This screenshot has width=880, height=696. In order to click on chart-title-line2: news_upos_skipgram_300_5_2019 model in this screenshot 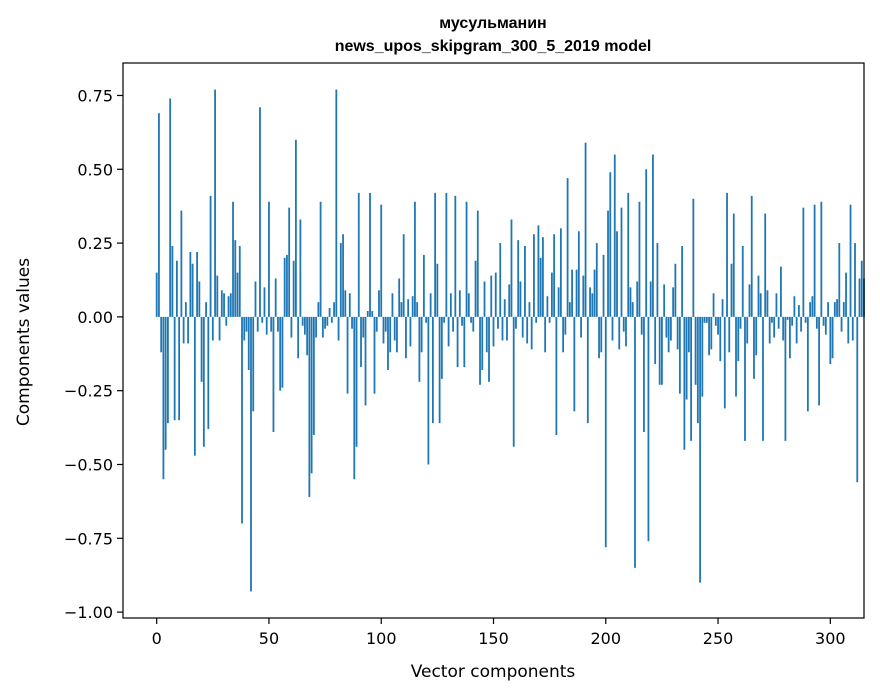, I will do `click(493, 46)`.